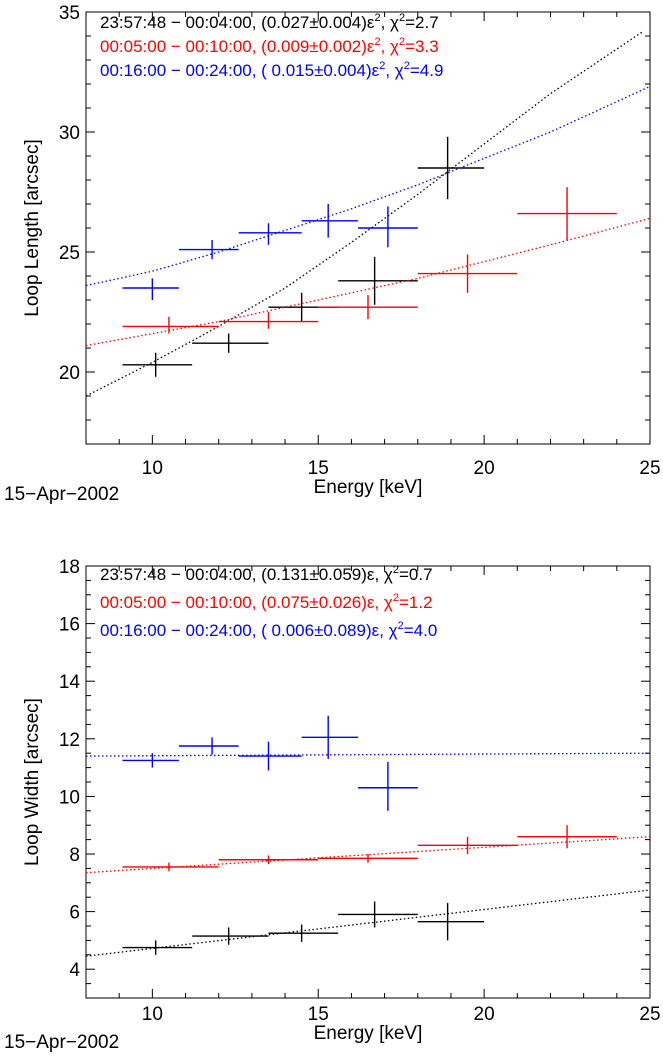 The height and width of the screenshot is (1058, 663). I want to click on legend-chi-value: =4.9, so click(427, 70).